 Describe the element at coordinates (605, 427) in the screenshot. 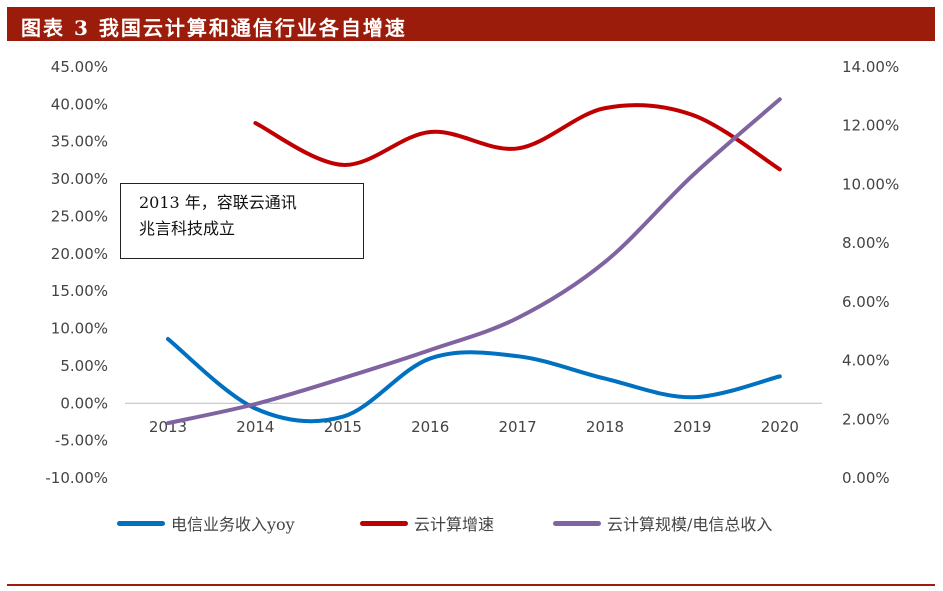

I see `x-tick-label: 2018` at that location.